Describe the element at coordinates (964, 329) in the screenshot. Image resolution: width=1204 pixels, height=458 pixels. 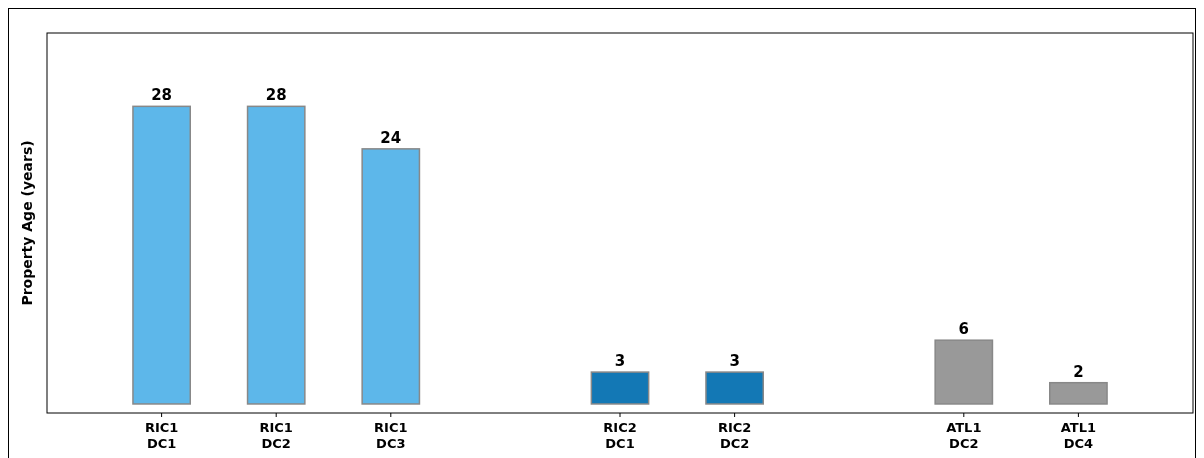
I see `data-label: 6` at that location.